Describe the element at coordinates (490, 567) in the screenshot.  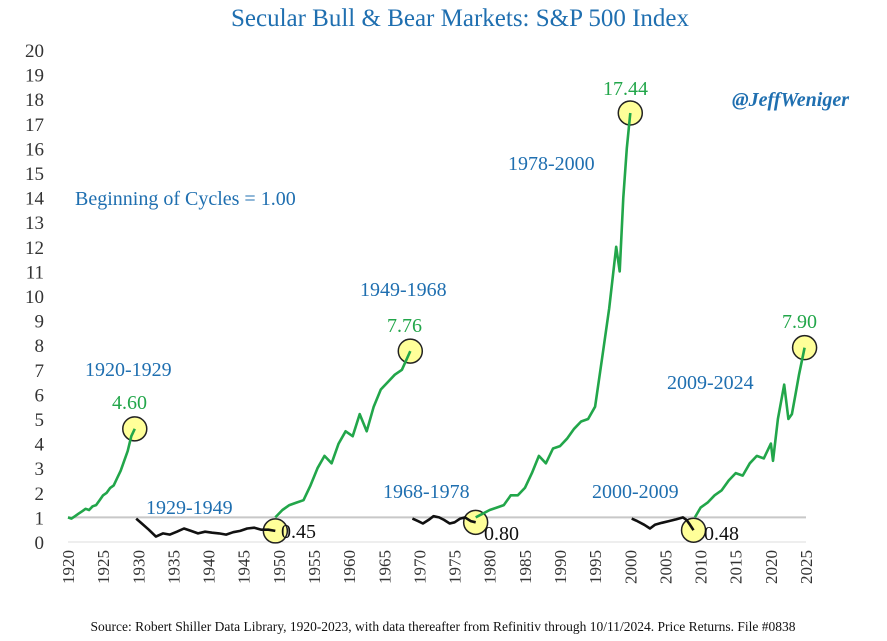
I see `x-tick-label: 1980` at that location.